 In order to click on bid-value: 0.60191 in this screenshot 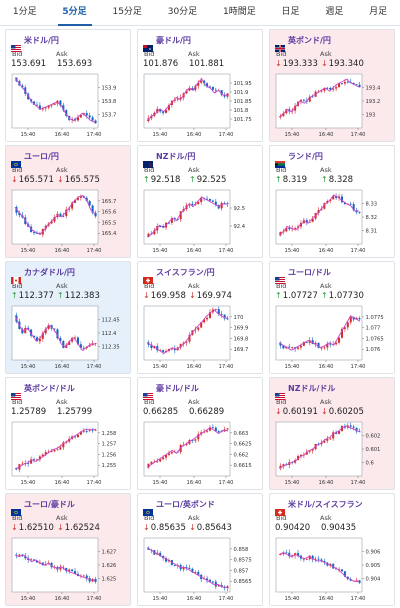, I will do `click(300, 412)`.